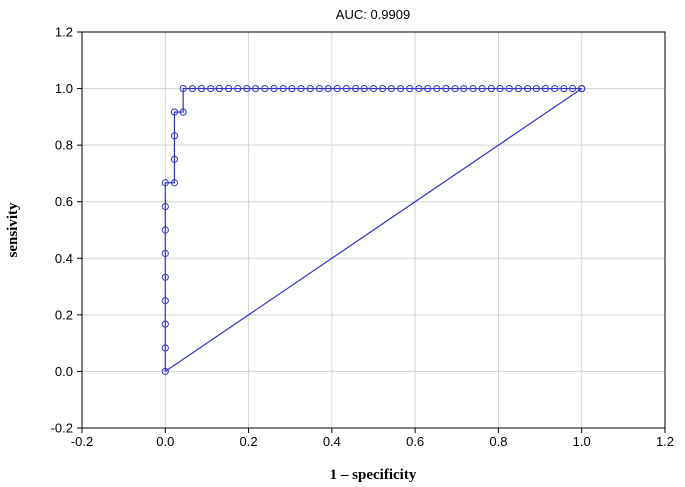 The width and height of the screenshot is (685, 487). I want to click on y-tick-label: 1.2, so click(64, 32).